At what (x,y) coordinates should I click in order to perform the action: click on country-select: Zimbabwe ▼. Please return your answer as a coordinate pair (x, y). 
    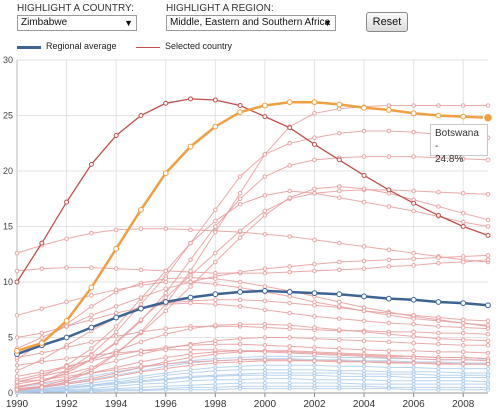
    Looking at the image, I should click on (77, 23).